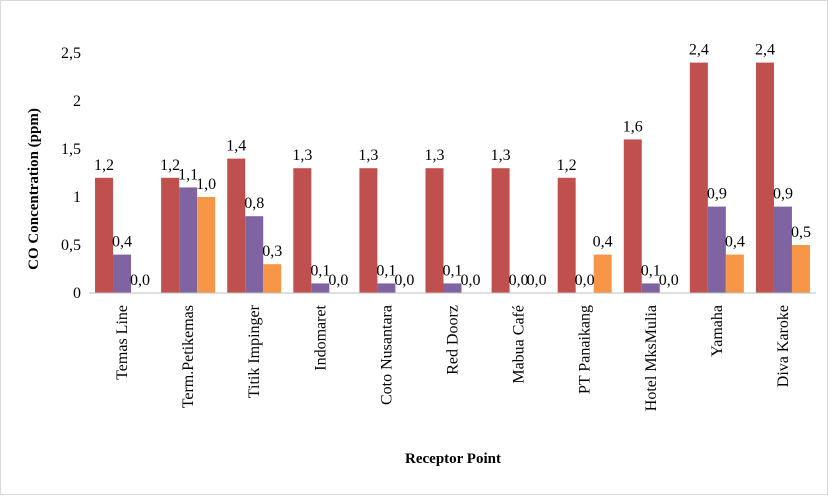  Describe the element at coordinates (453, 340) in the screenshot. I see `x-tick-label: Red Doorz` at that location.